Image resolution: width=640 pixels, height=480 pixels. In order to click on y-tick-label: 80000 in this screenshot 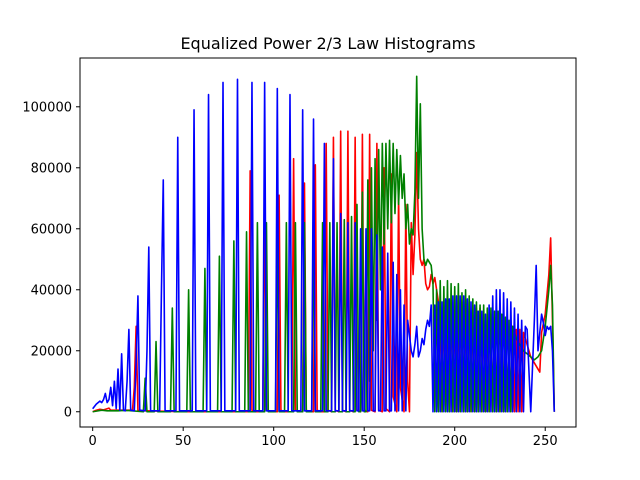, I will do `click(51, 168)`.